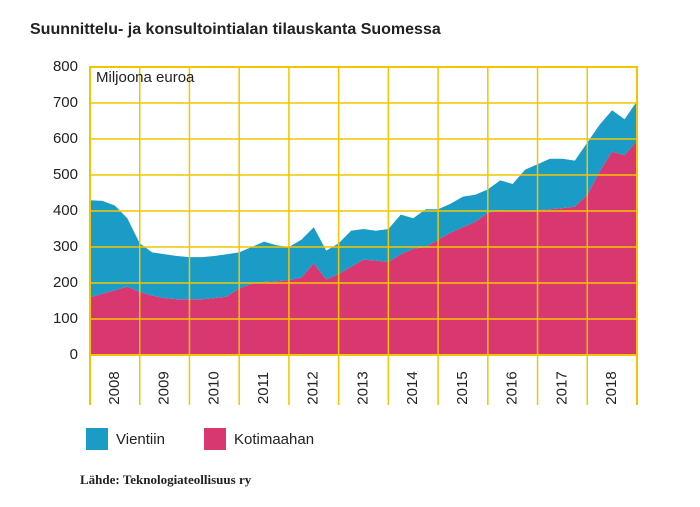 This screenshot has width=700, height=507. I want to click on x-tick-label: 2018, so click(611, 387).